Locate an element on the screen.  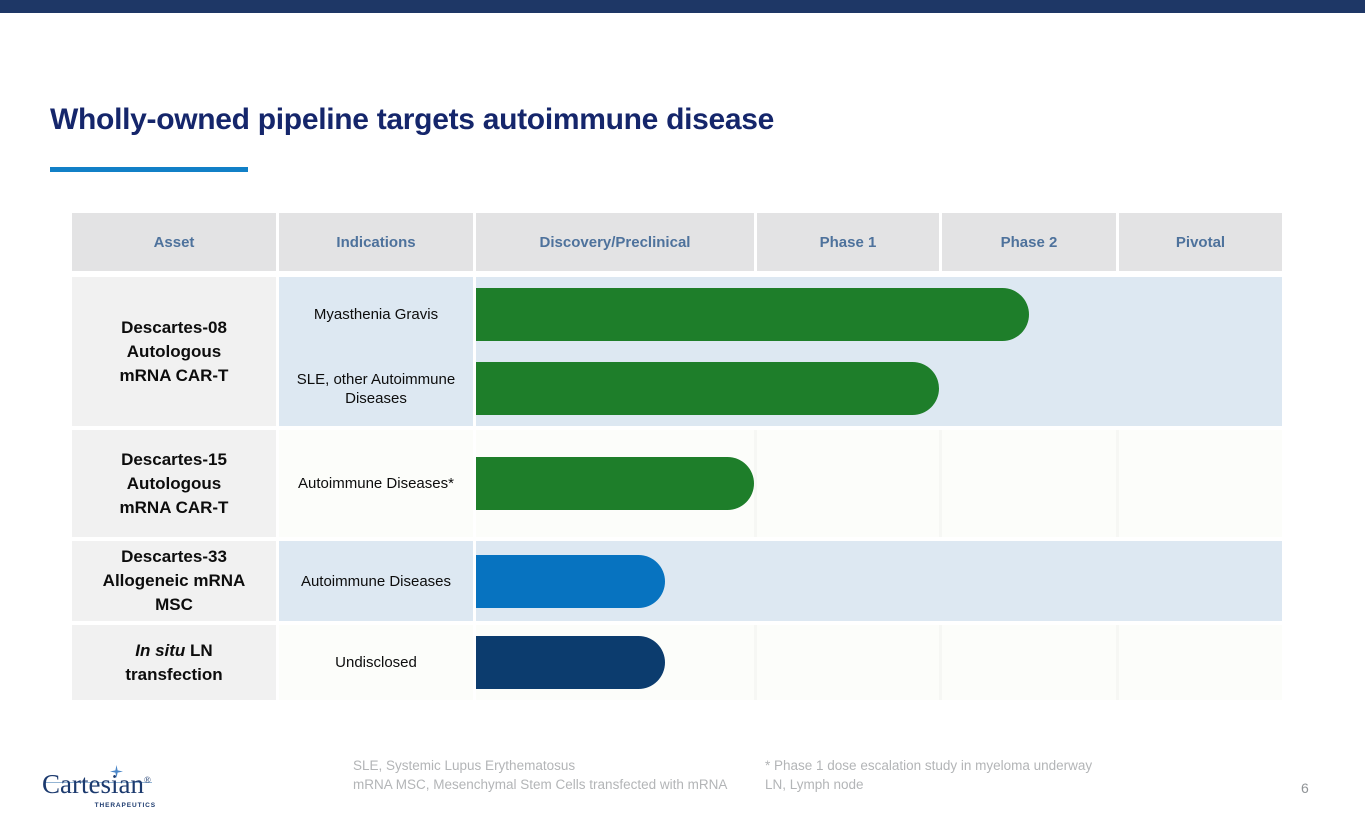
indication-label: Myasthenia Gravis is located at coordinates (376, 314).